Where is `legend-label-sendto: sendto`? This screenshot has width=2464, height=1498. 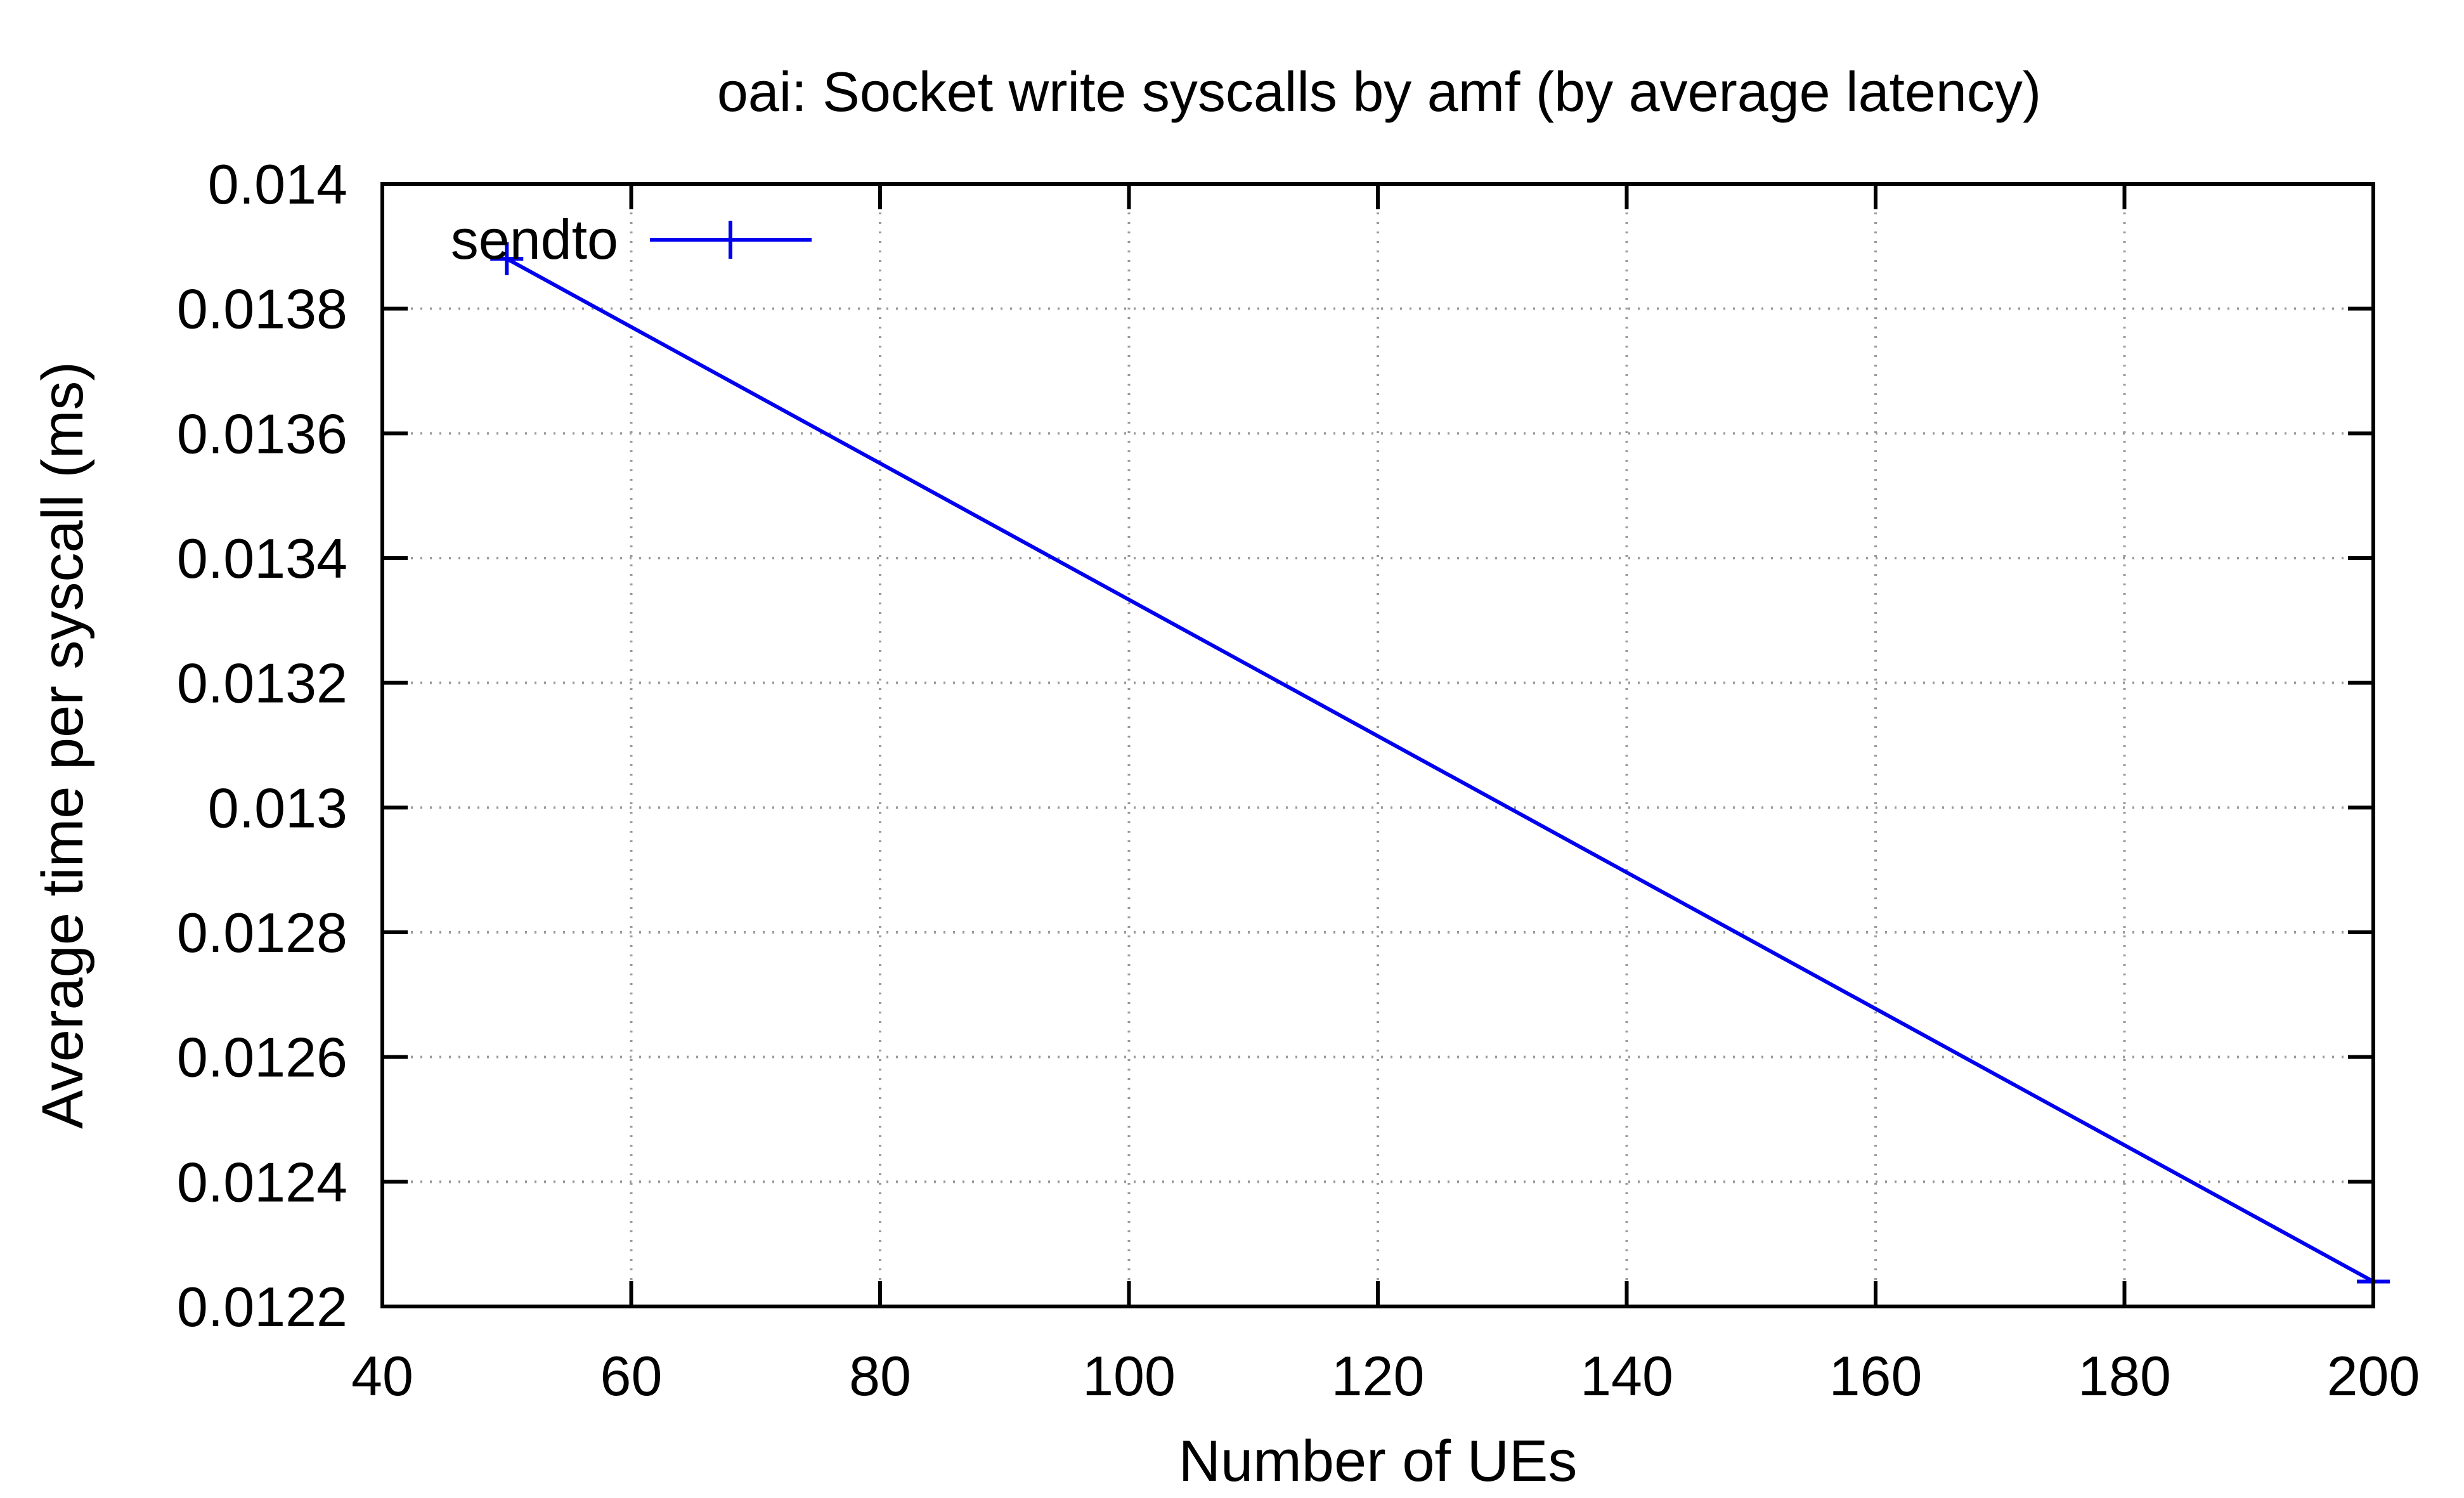
legend-label-sendto: sendto is located at coordinates (534, 239).